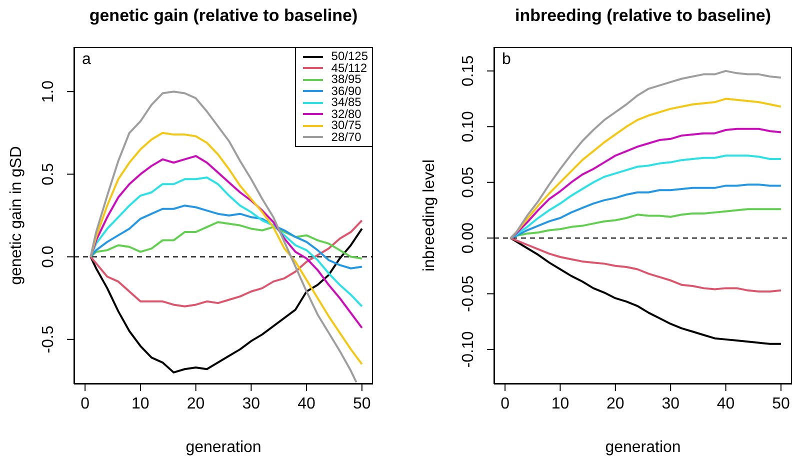 The image size is (794, 462). Describe the element at coordinates (349, 67) in the screenshot. I see `legend-label: 45/112` at that location.